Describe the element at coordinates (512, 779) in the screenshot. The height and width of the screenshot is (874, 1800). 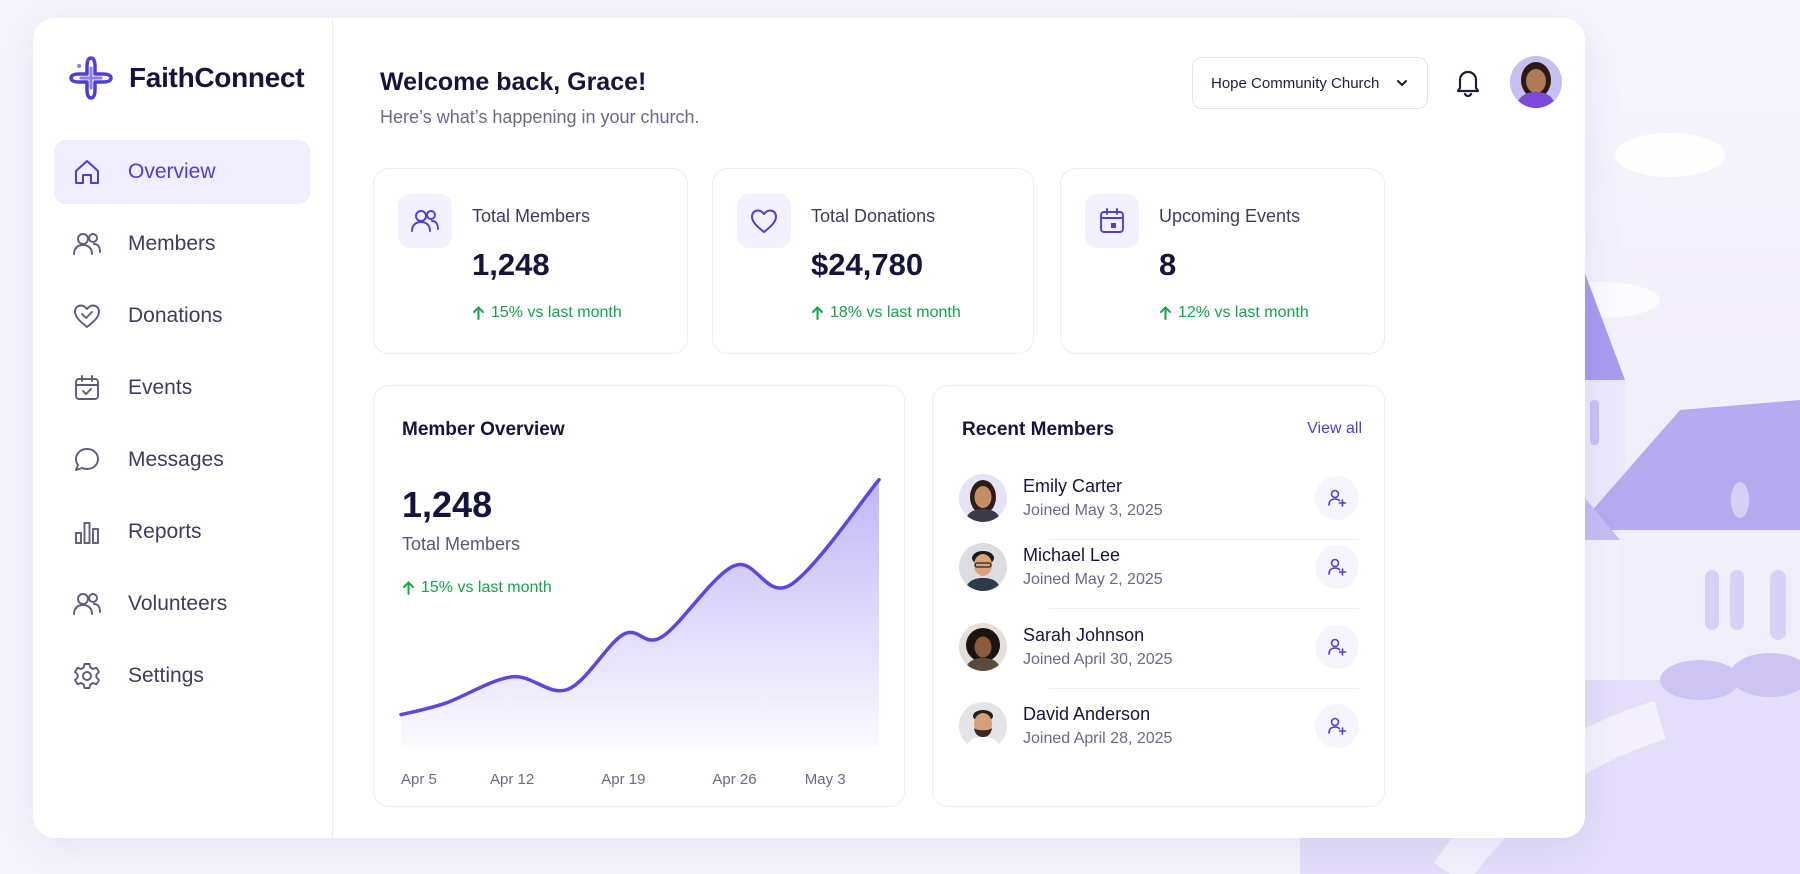
I see `x-tick-label: Apr 12` at that location.